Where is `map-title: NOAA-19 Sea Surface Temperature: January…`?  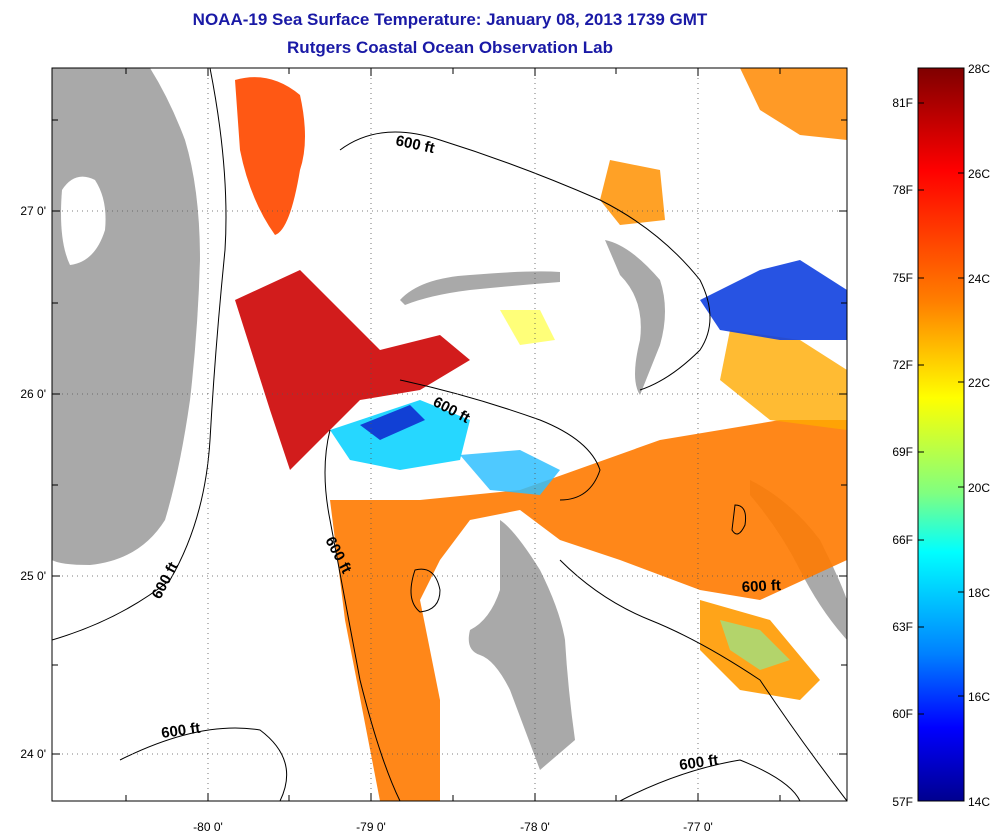 map-title: NOAA-19 Sea Surface Temperature: January… is located at coordinates (450, 19).